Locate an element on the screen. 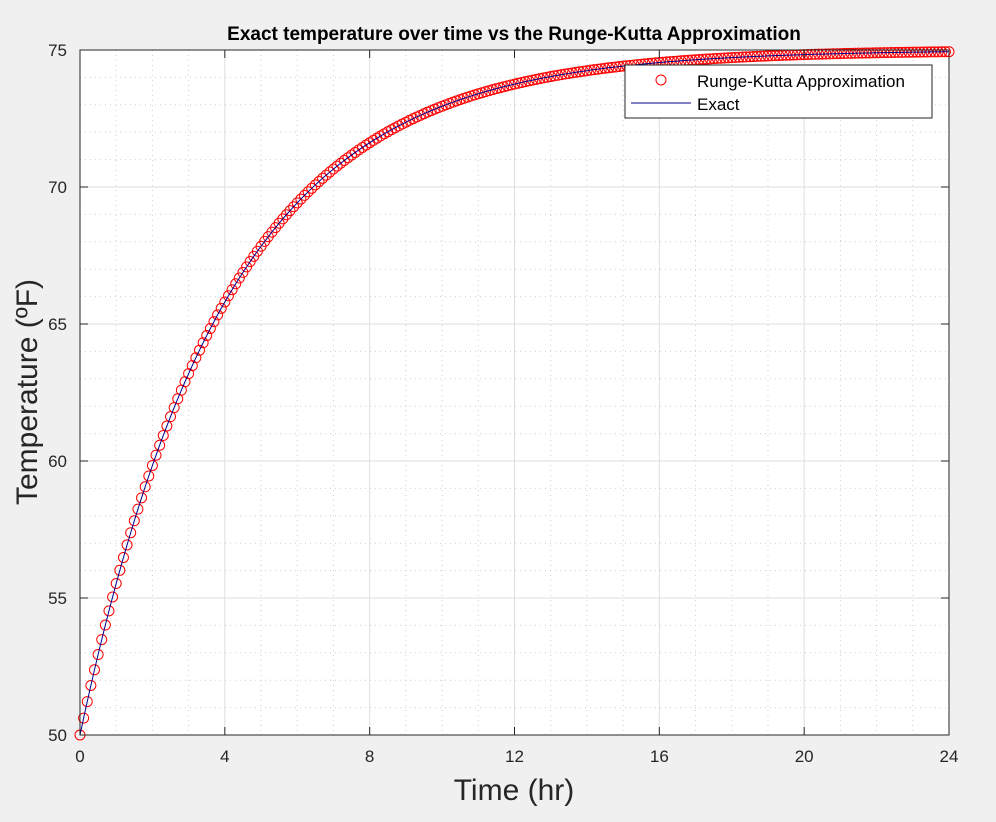 The width and height of the screenshot is (996, 822). legend-marker-runge-kutta is located at coordinates (661, 80).